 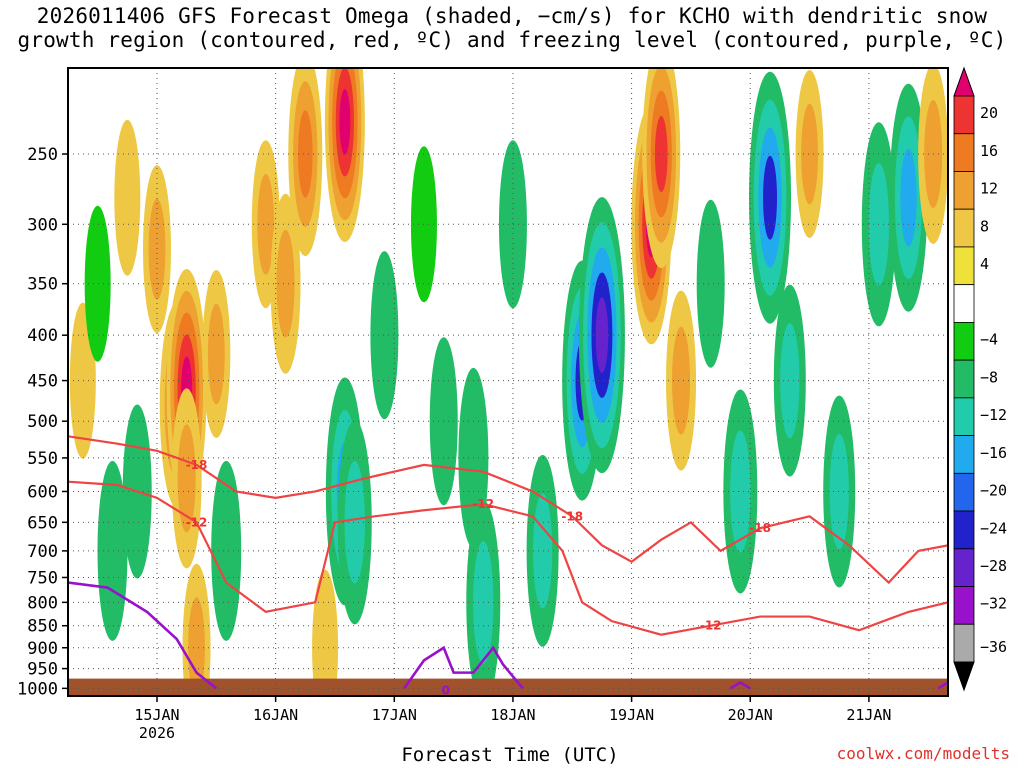 I want to click on y-tick-label: 750, so click(x=42, y=578).